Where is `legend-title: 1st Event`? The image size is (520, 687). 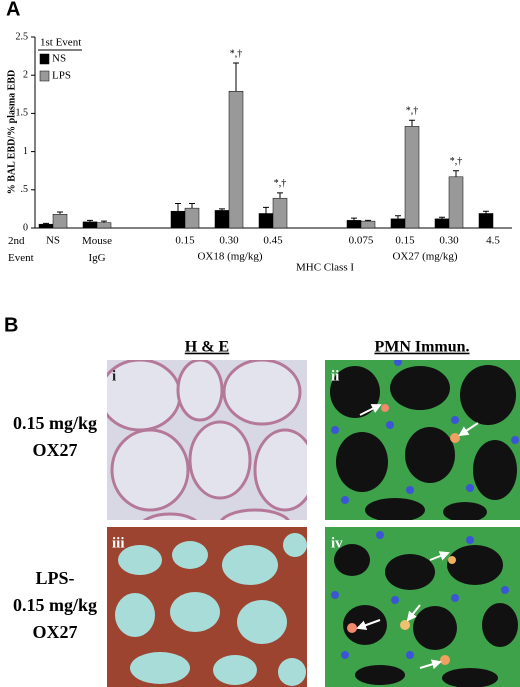
legend-title: 1st Event is located at coordinates (60, 43).